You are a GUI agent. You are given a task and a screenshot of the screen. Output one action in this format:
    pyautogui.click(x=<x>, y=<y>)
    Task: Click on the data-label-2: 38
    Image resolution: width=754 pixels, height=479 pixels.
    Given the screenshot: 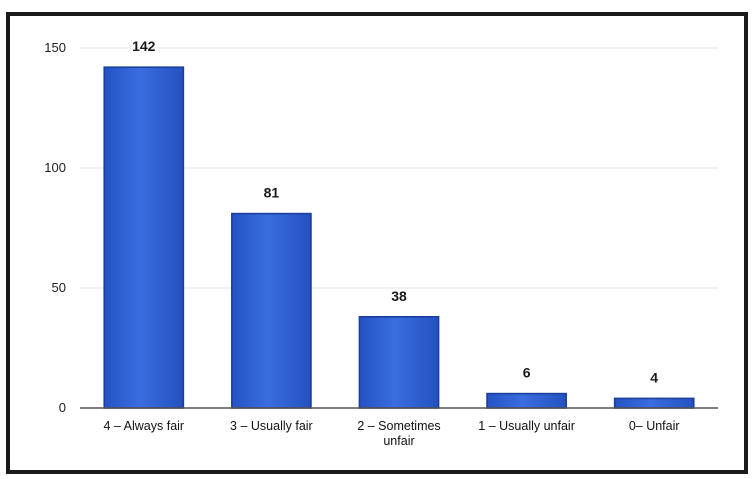 What is the action you would take?
    pyautogui.click(x=399, y=296)
    